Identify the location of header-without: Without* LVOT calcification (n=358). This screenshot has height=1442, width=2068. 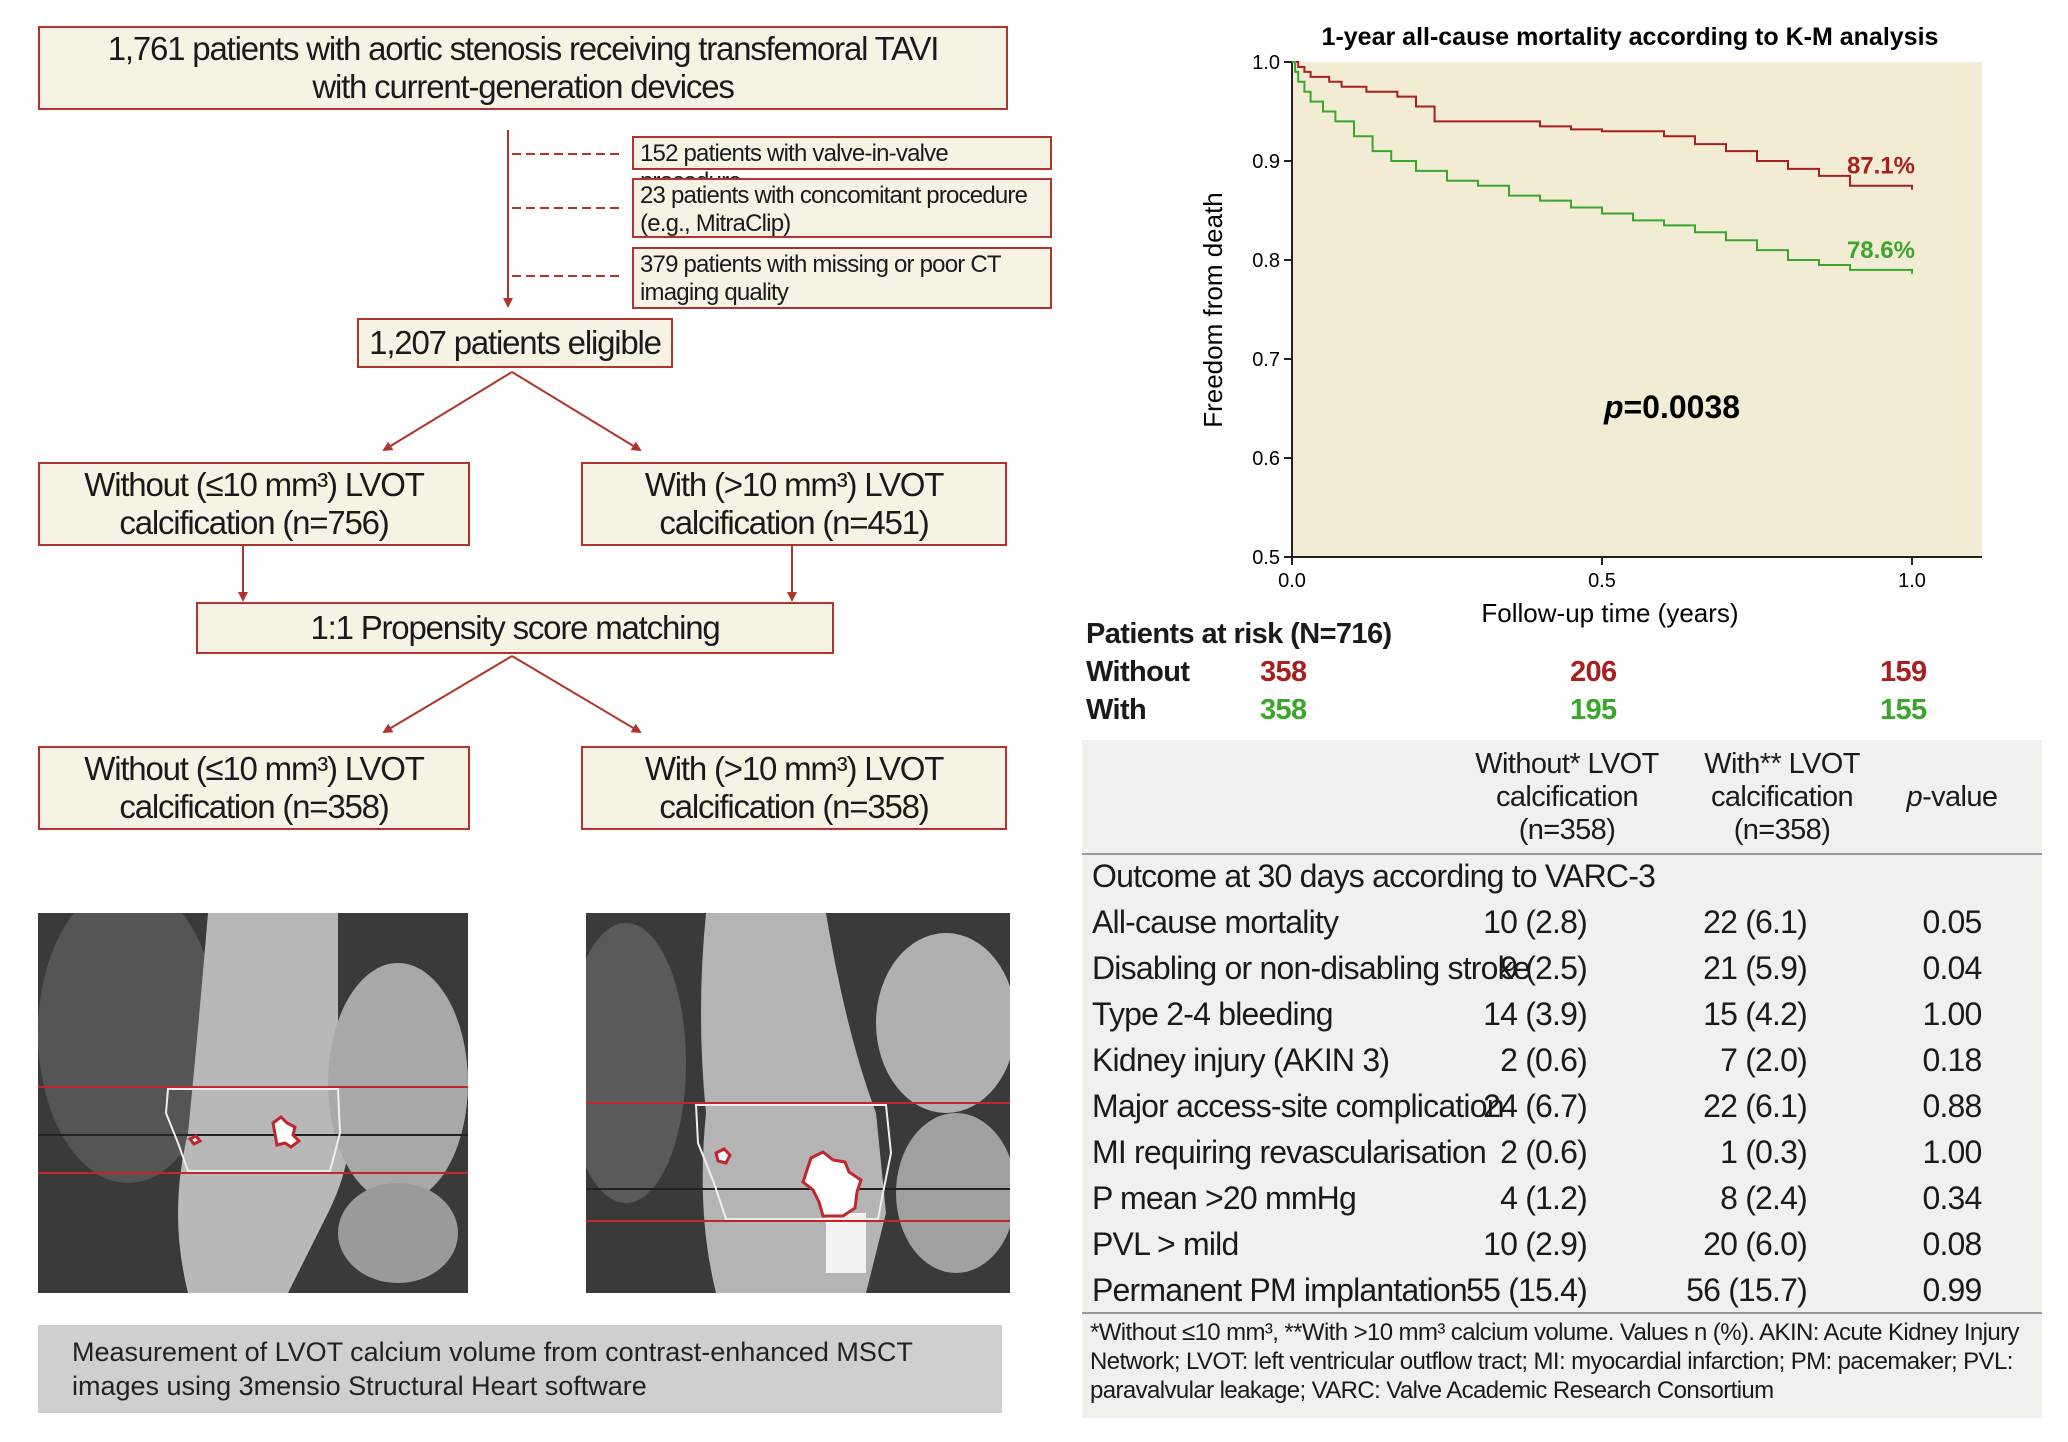
(1567, 797).